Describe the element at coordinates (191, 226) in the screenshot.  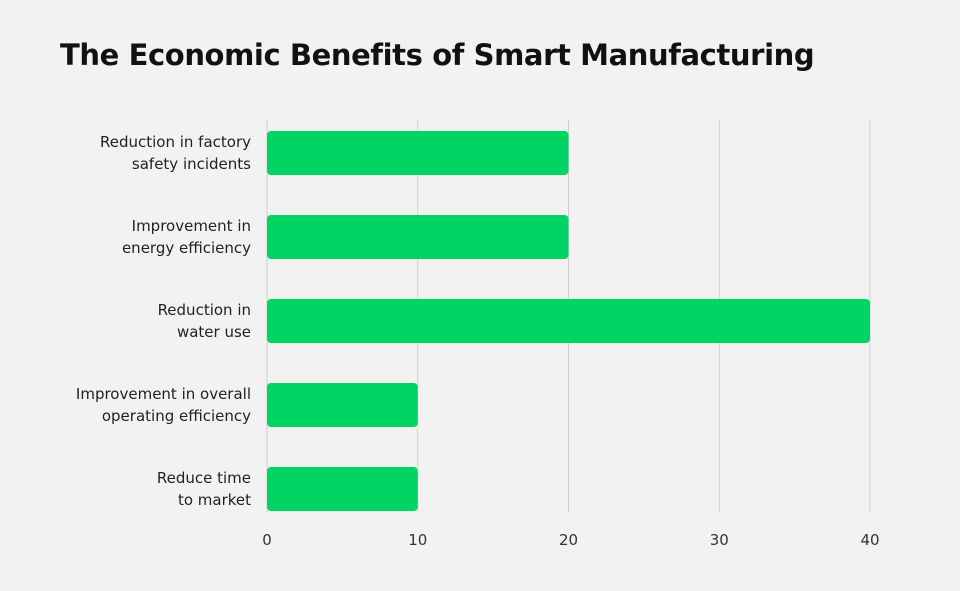
I see `category-label-line: Improvement in` at that location.